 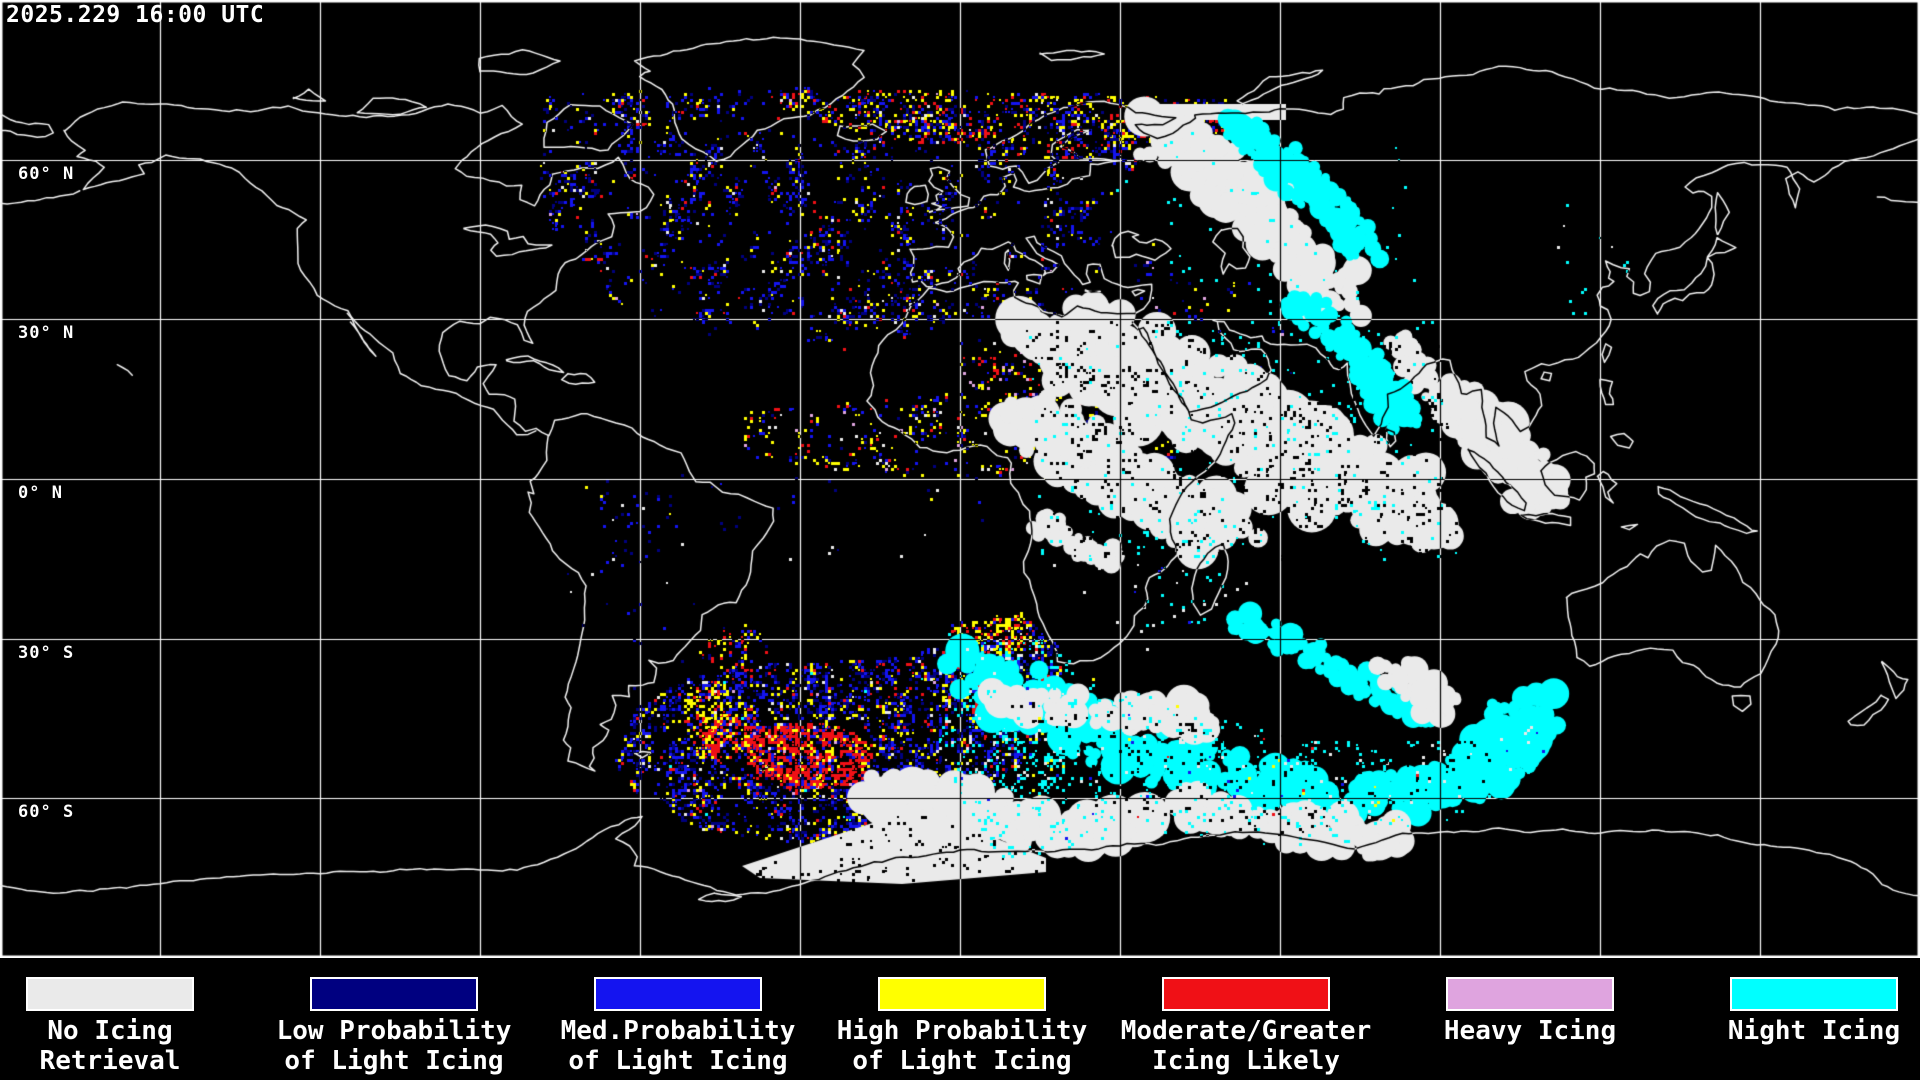 I want to click on legend-entry-heavy: Heavy Icing, so click(x=1530, y=1002).